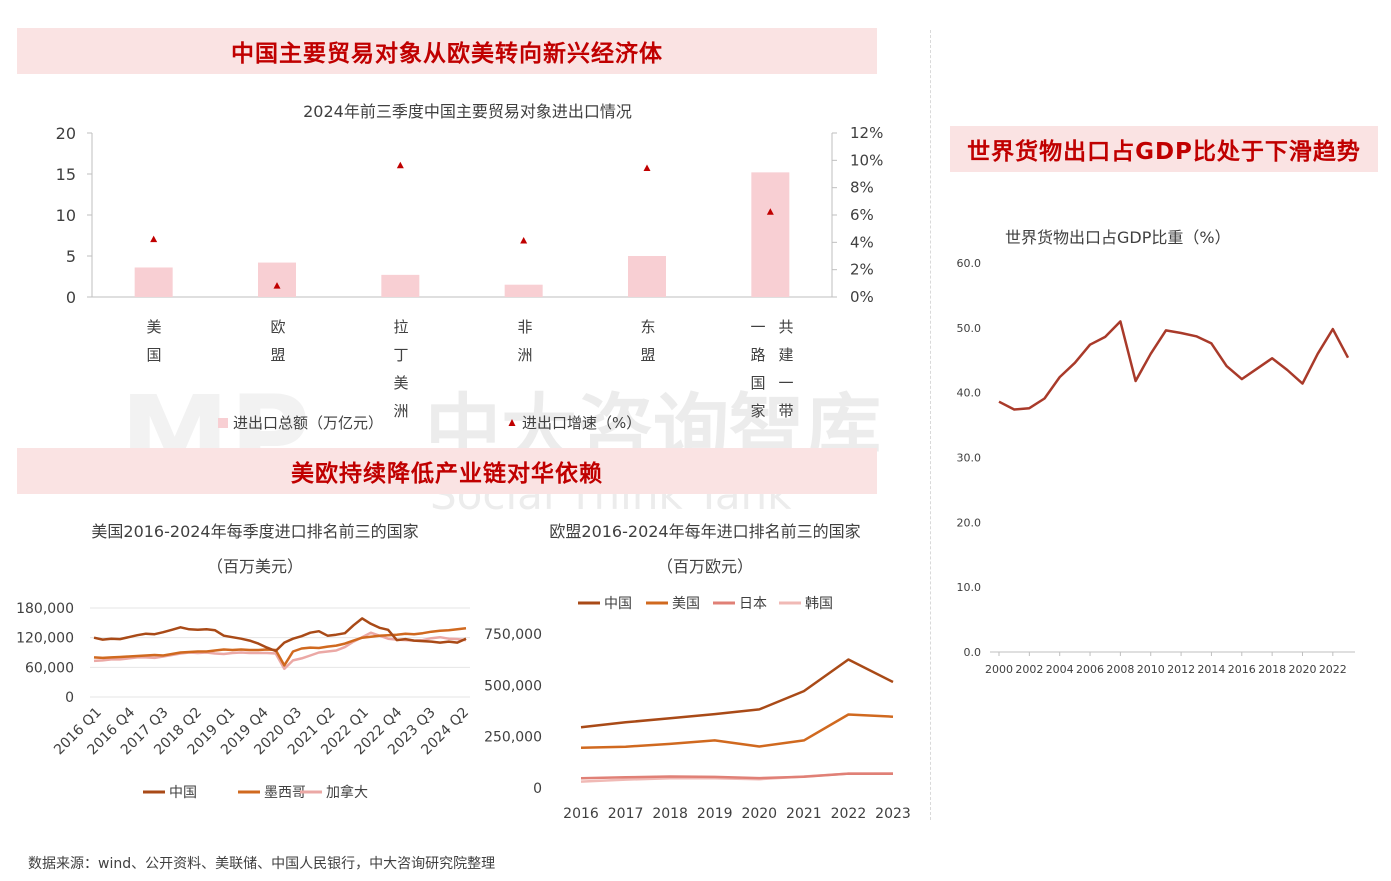 This screenshot has width=1391, height=881. I want to click on eu-y-tick: 250,000, so click(513, 738).